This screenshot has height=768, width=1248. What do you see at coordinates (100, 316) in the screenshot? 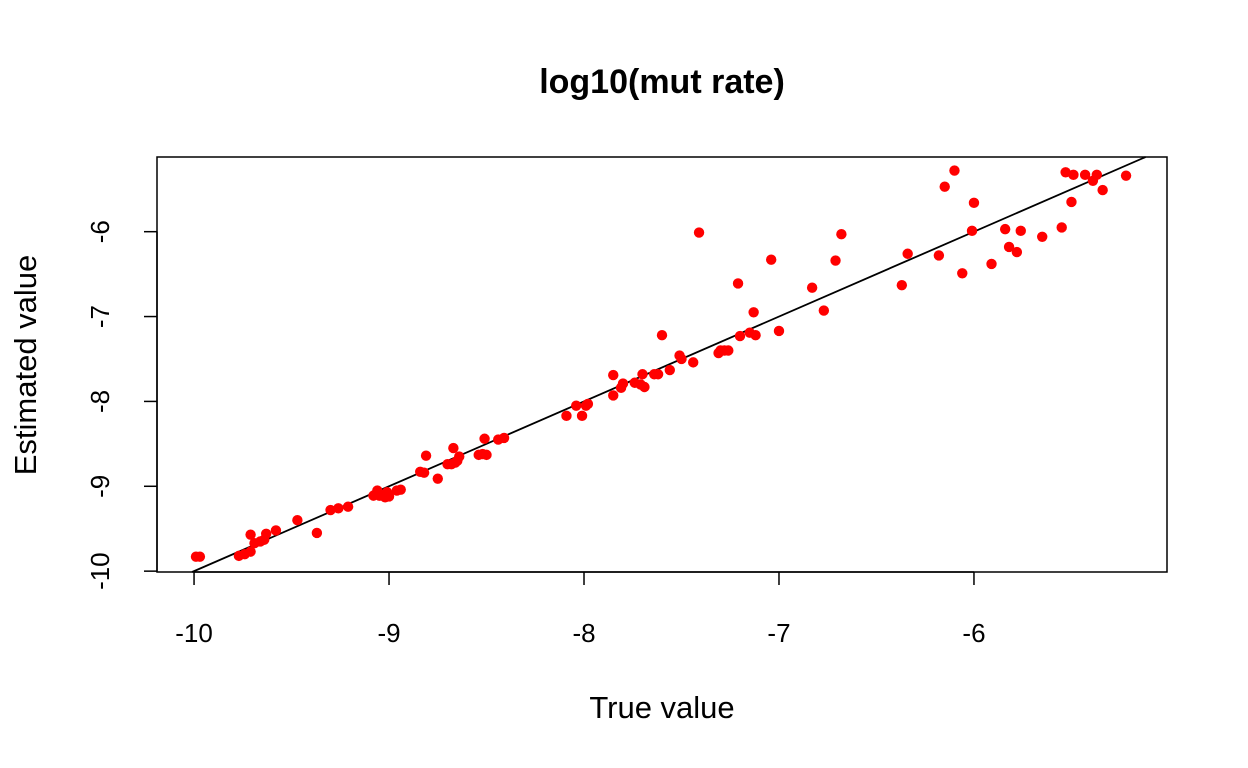
I see `y-tick-label: -7` at bounding box center [100, 316].